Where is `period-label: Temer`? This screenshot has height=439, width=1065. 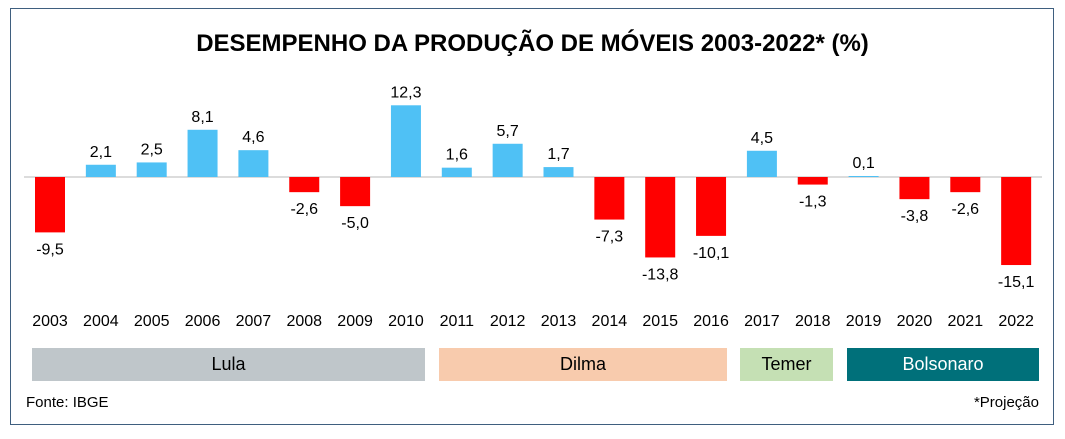 period-label: Temer is located at coordinates (786, 364).